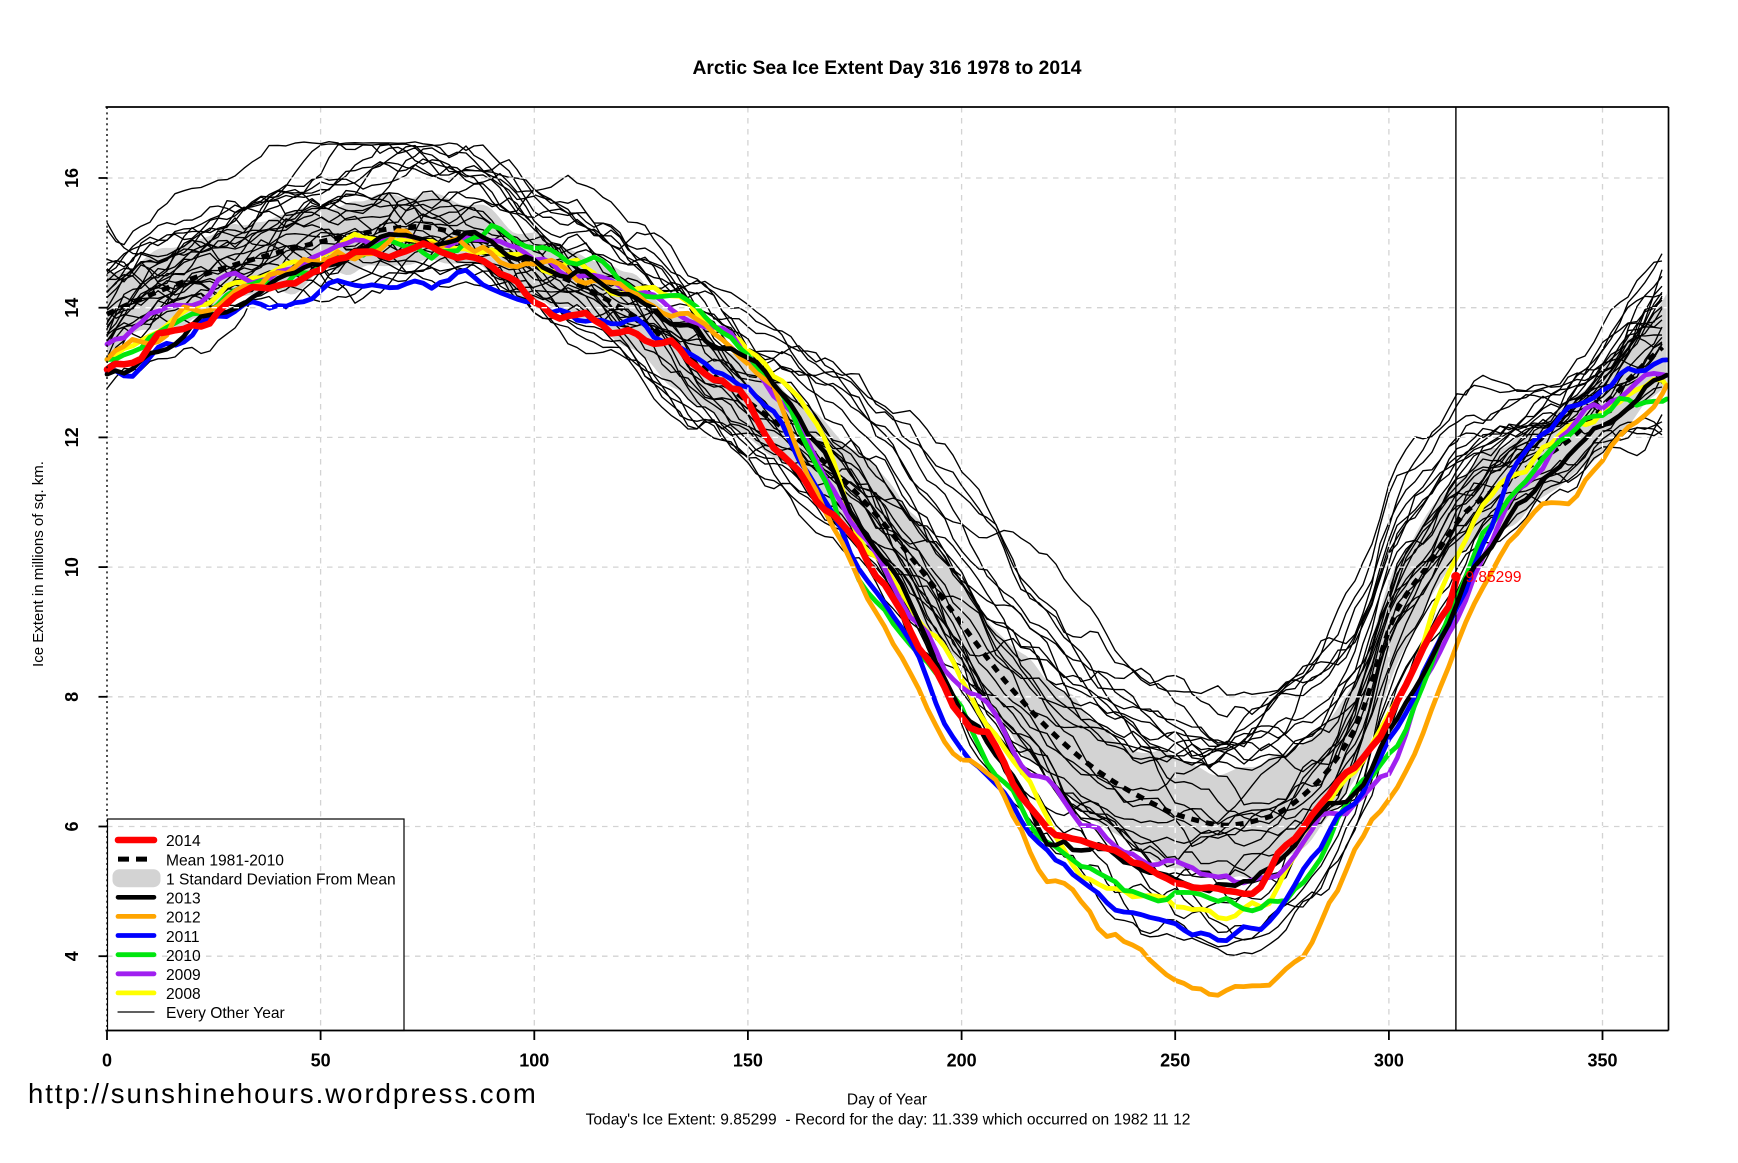 The image size is (1738, 1163). Describe the element at coordinates (183, 994) in the screenshot. I see `svg-text: 2008` at that location.